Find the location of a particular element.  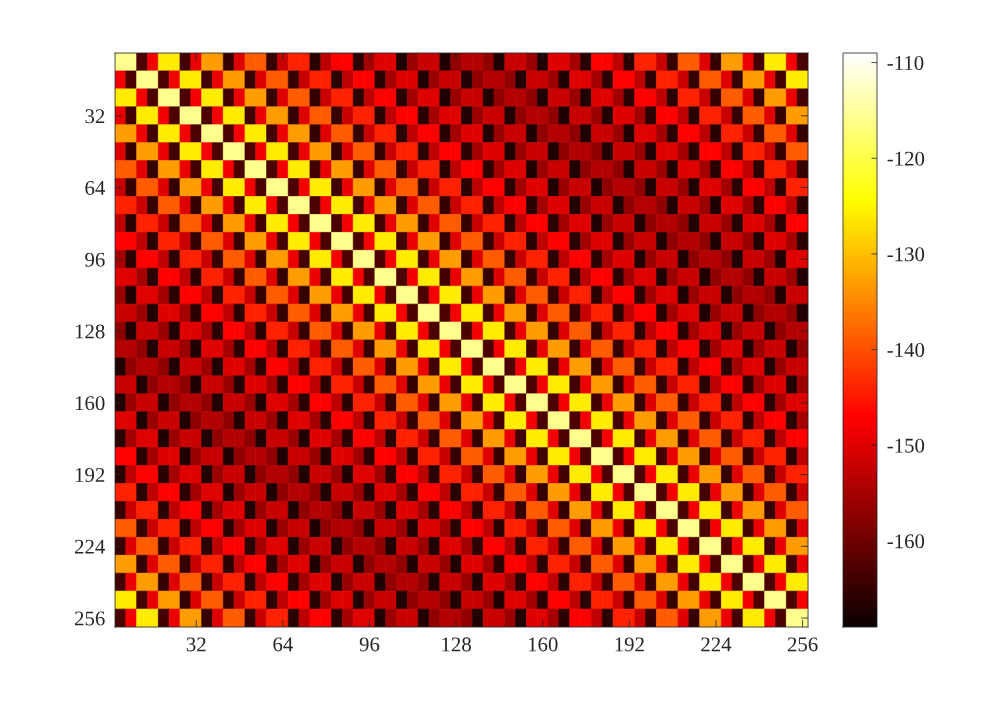

color-bar-label: -130 is located at coordinates (906, 254).